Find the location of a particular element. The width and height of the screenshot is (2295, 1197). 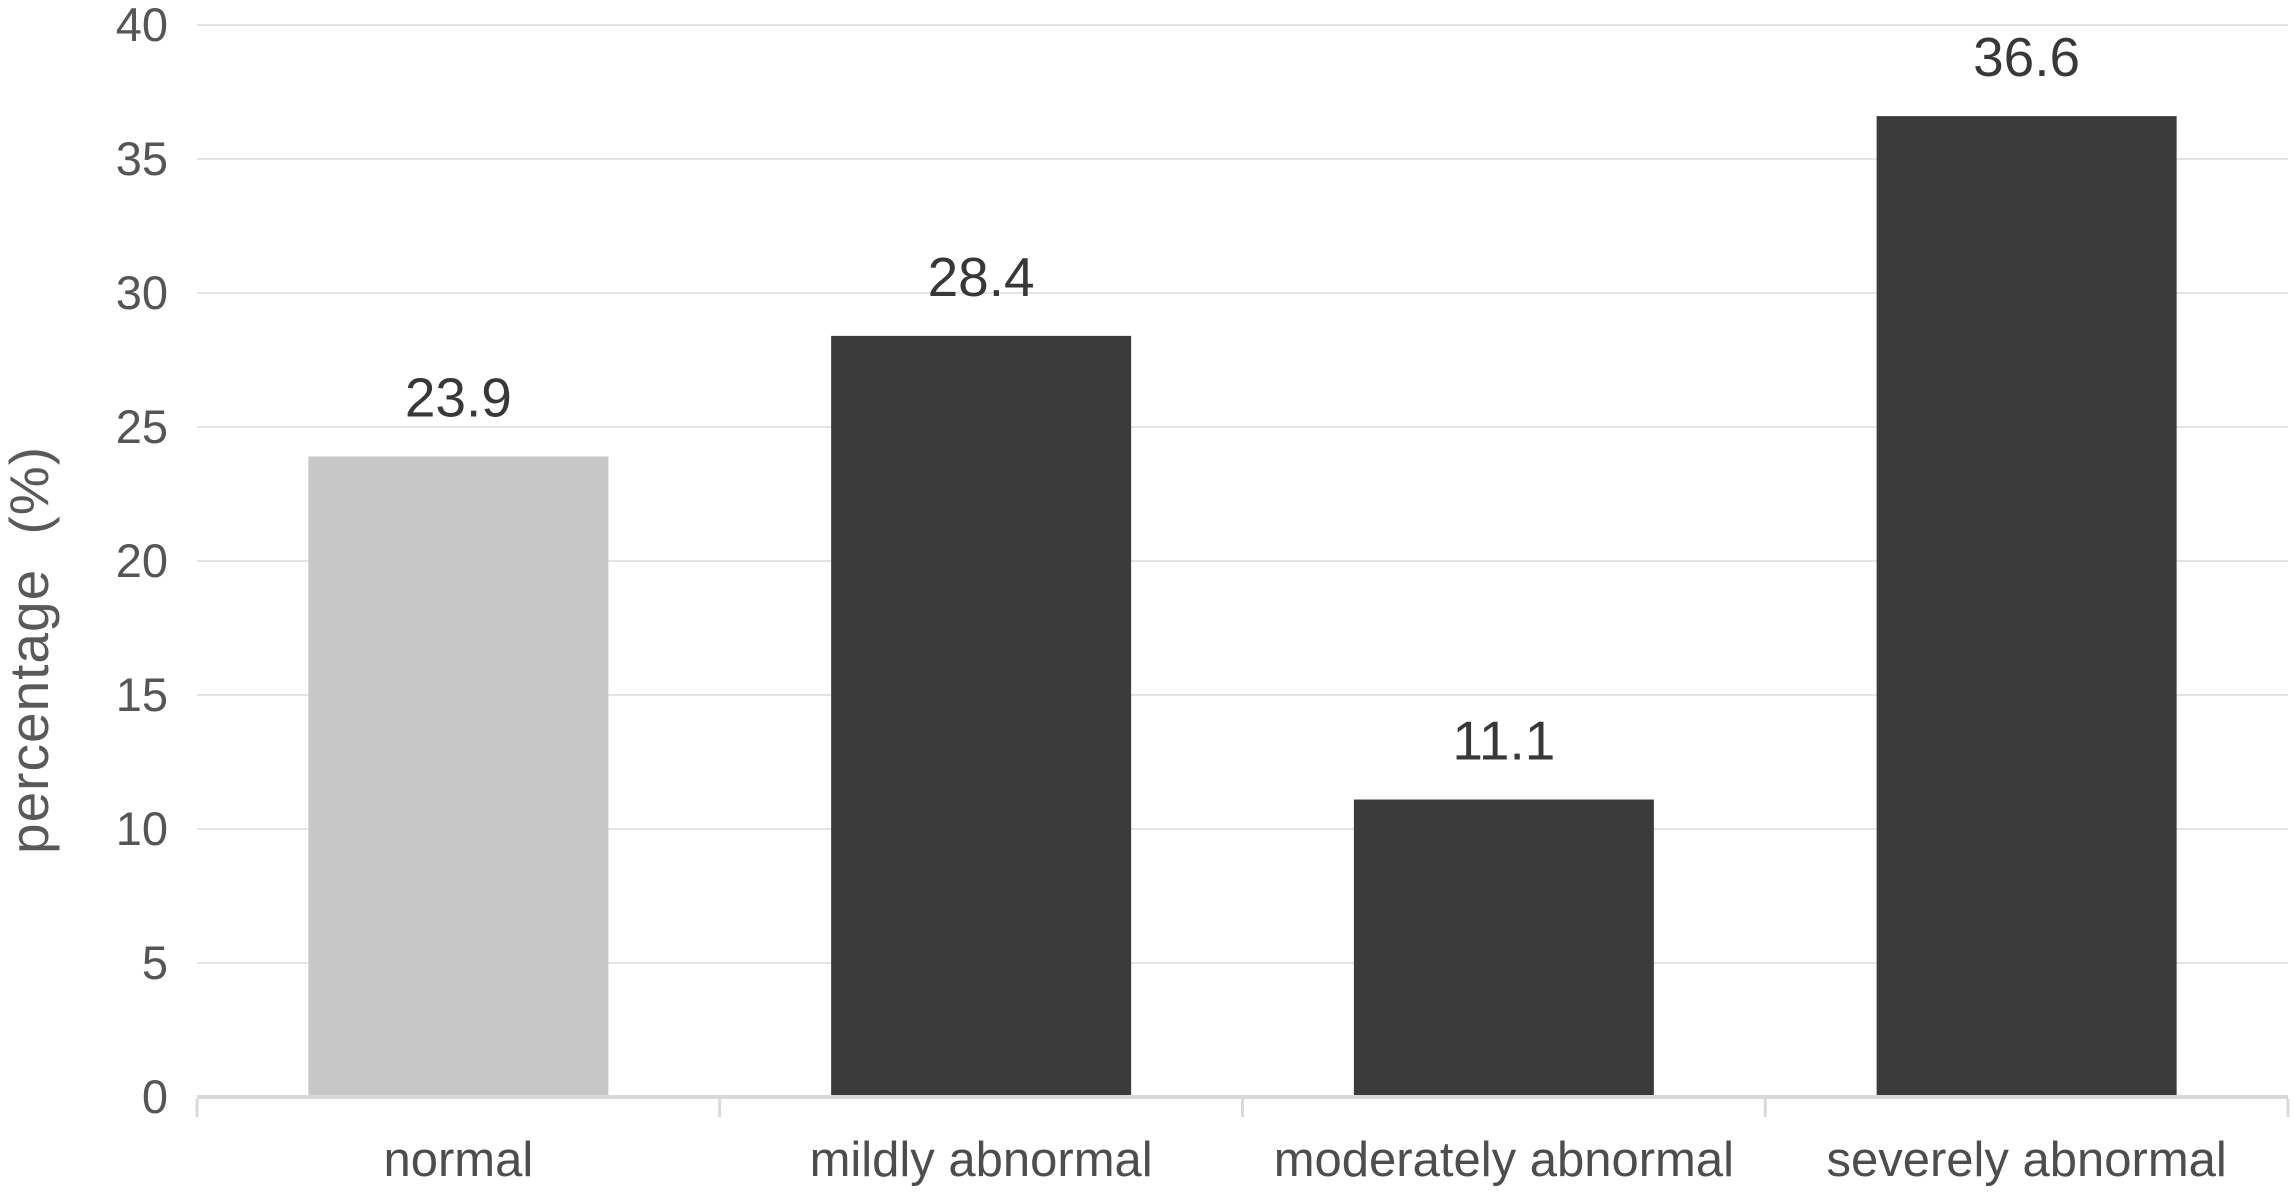

y-tick-label-25: 25 is located at coordinates (142, 426).